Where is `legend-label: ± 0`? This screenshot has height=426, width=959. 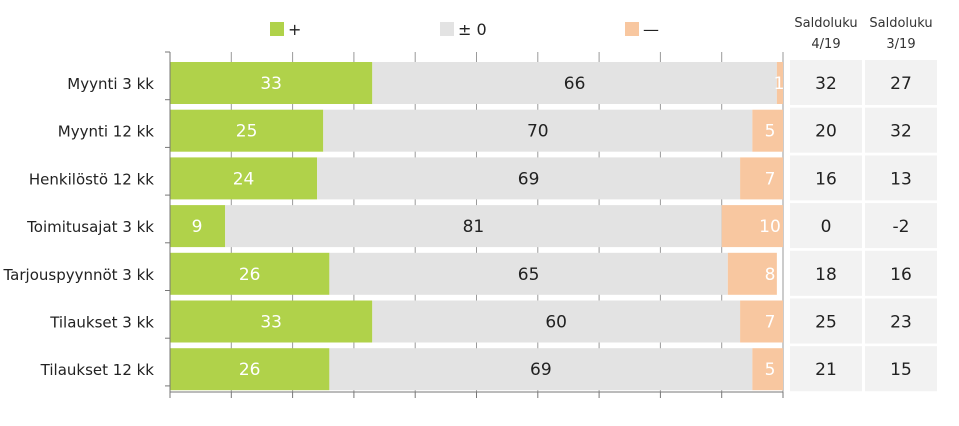
legend-label: ± 0 is located at coordinates (472, 29).